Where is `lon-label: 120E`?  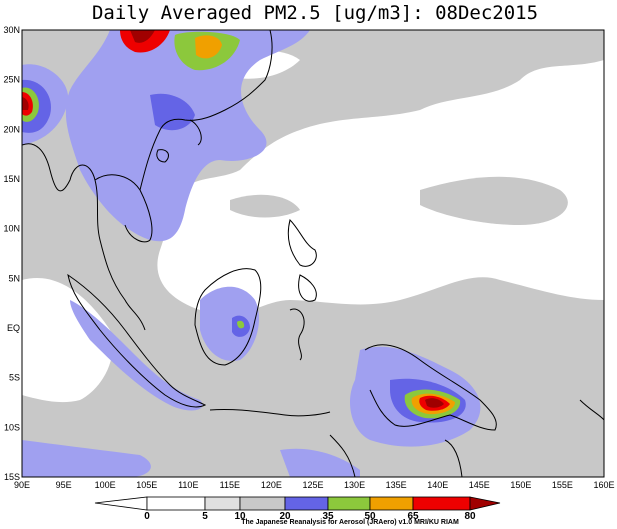
lon-label: 120E is located at coordinates (271, 485).